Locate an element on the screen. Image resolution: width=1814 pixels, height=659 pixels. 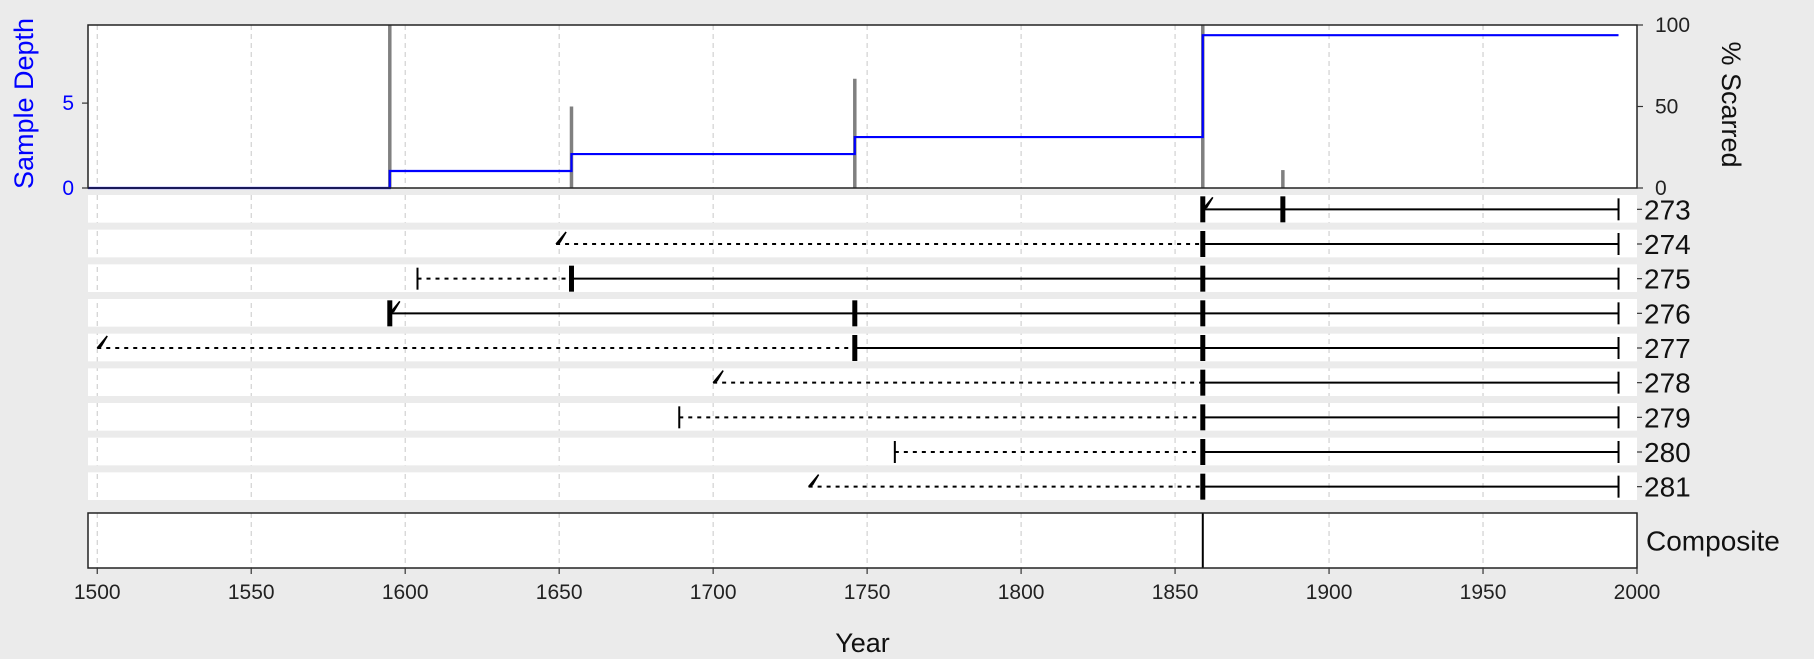
series-label: 278 is located at coordinates (1667, 383).